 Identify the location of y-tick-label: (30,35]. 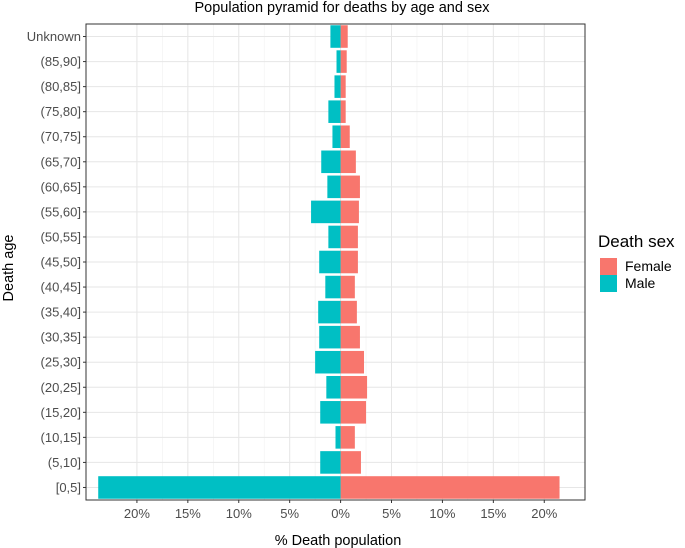
(61, 337).